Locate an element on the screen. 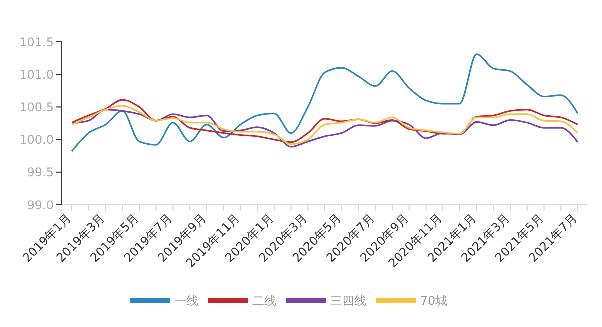 Image resolution: width=602 pixels, height=327 pixels. y-tick-label: 101.0 is located at coordinates (37, 75).